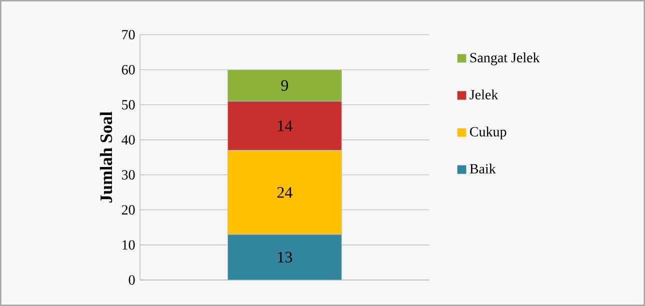 The height and width of the screenshot is (306, 645). What do you see at coordinates (128, 35) in the screenshot?
I see `y-tick-label: 70` at bounding box center [128, 35].